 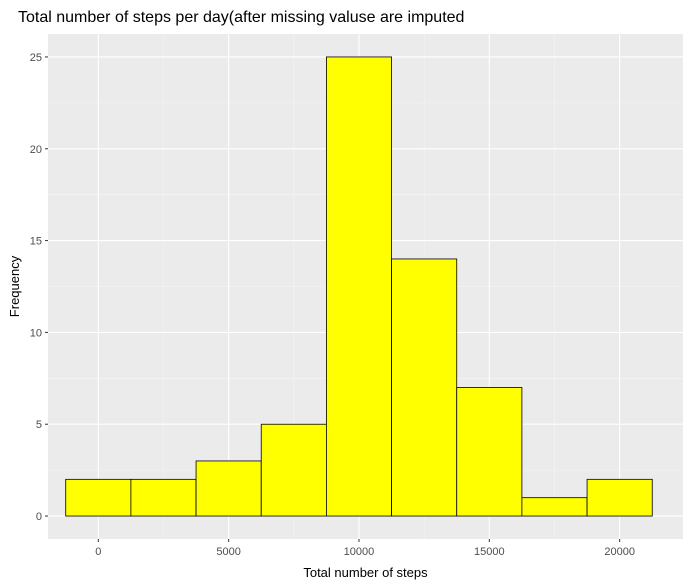 I want to click on y-axis: 0 5 10 15 20 25, so click(x=39, y=287).